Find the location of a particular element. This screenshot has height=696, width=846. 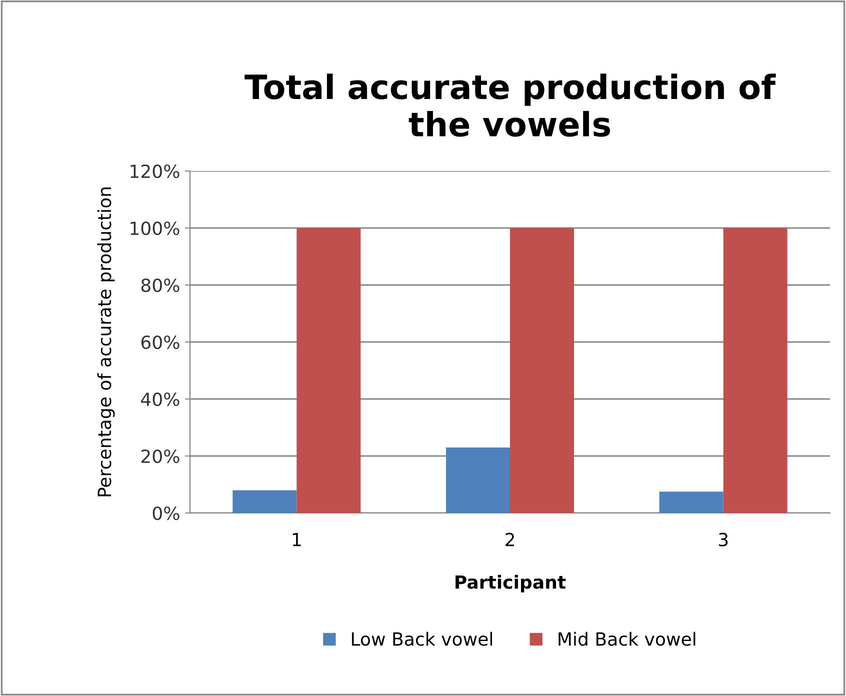

x-tick-label: 3 is located at coordinates (723, 539).